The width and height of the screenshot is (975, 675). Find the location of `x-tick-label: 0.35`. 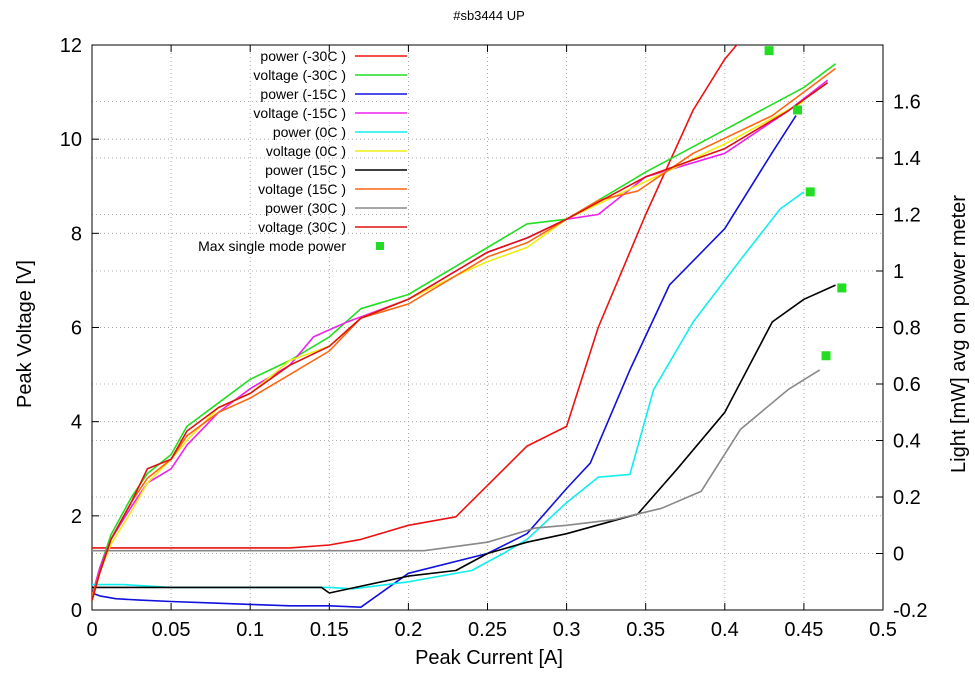

x-tick-label: 0.35 is located at coordinates (645, 630).